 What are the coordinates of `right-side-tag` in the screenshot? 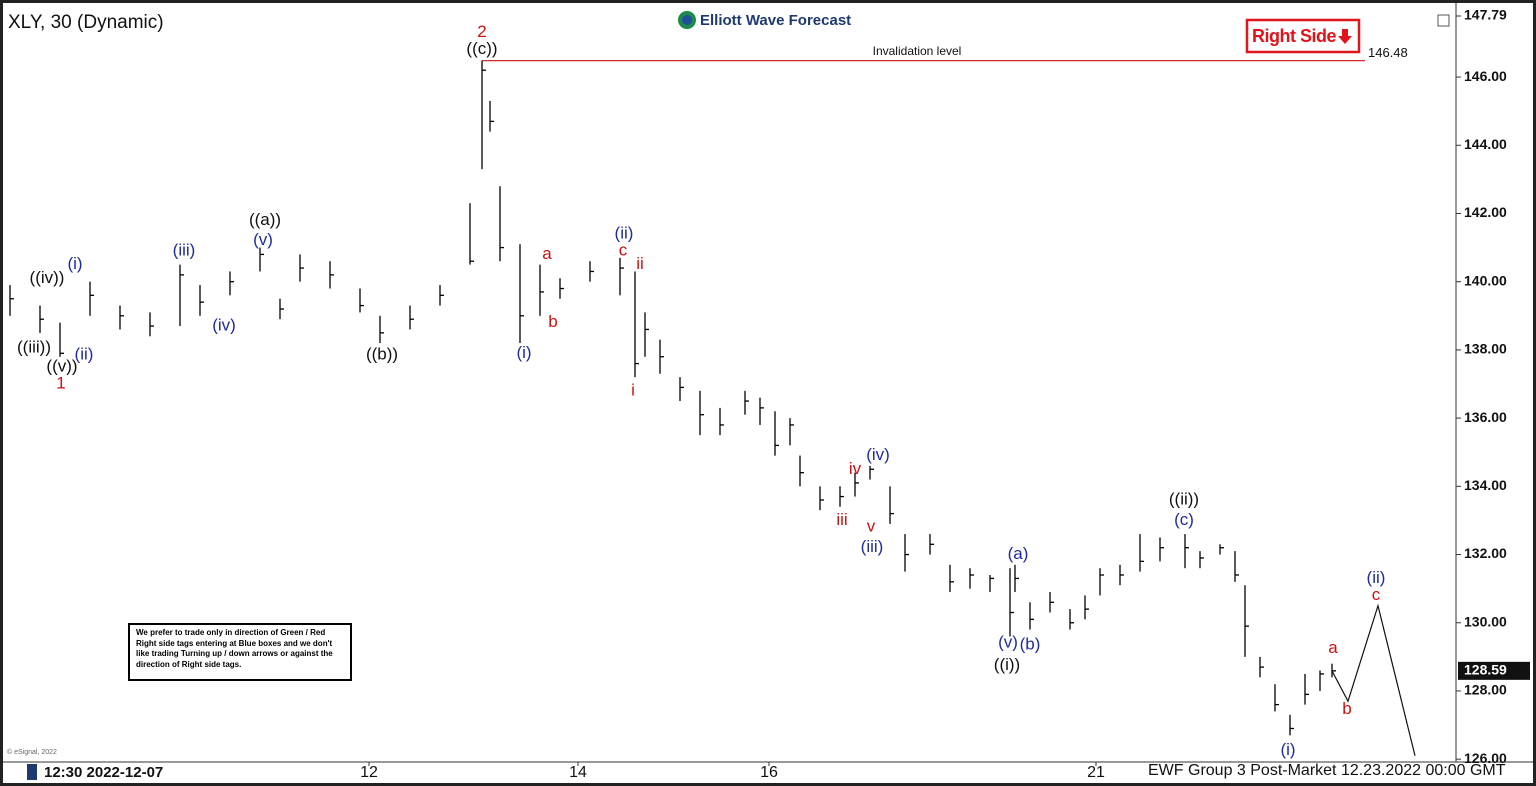 It's located at (1303, 36).